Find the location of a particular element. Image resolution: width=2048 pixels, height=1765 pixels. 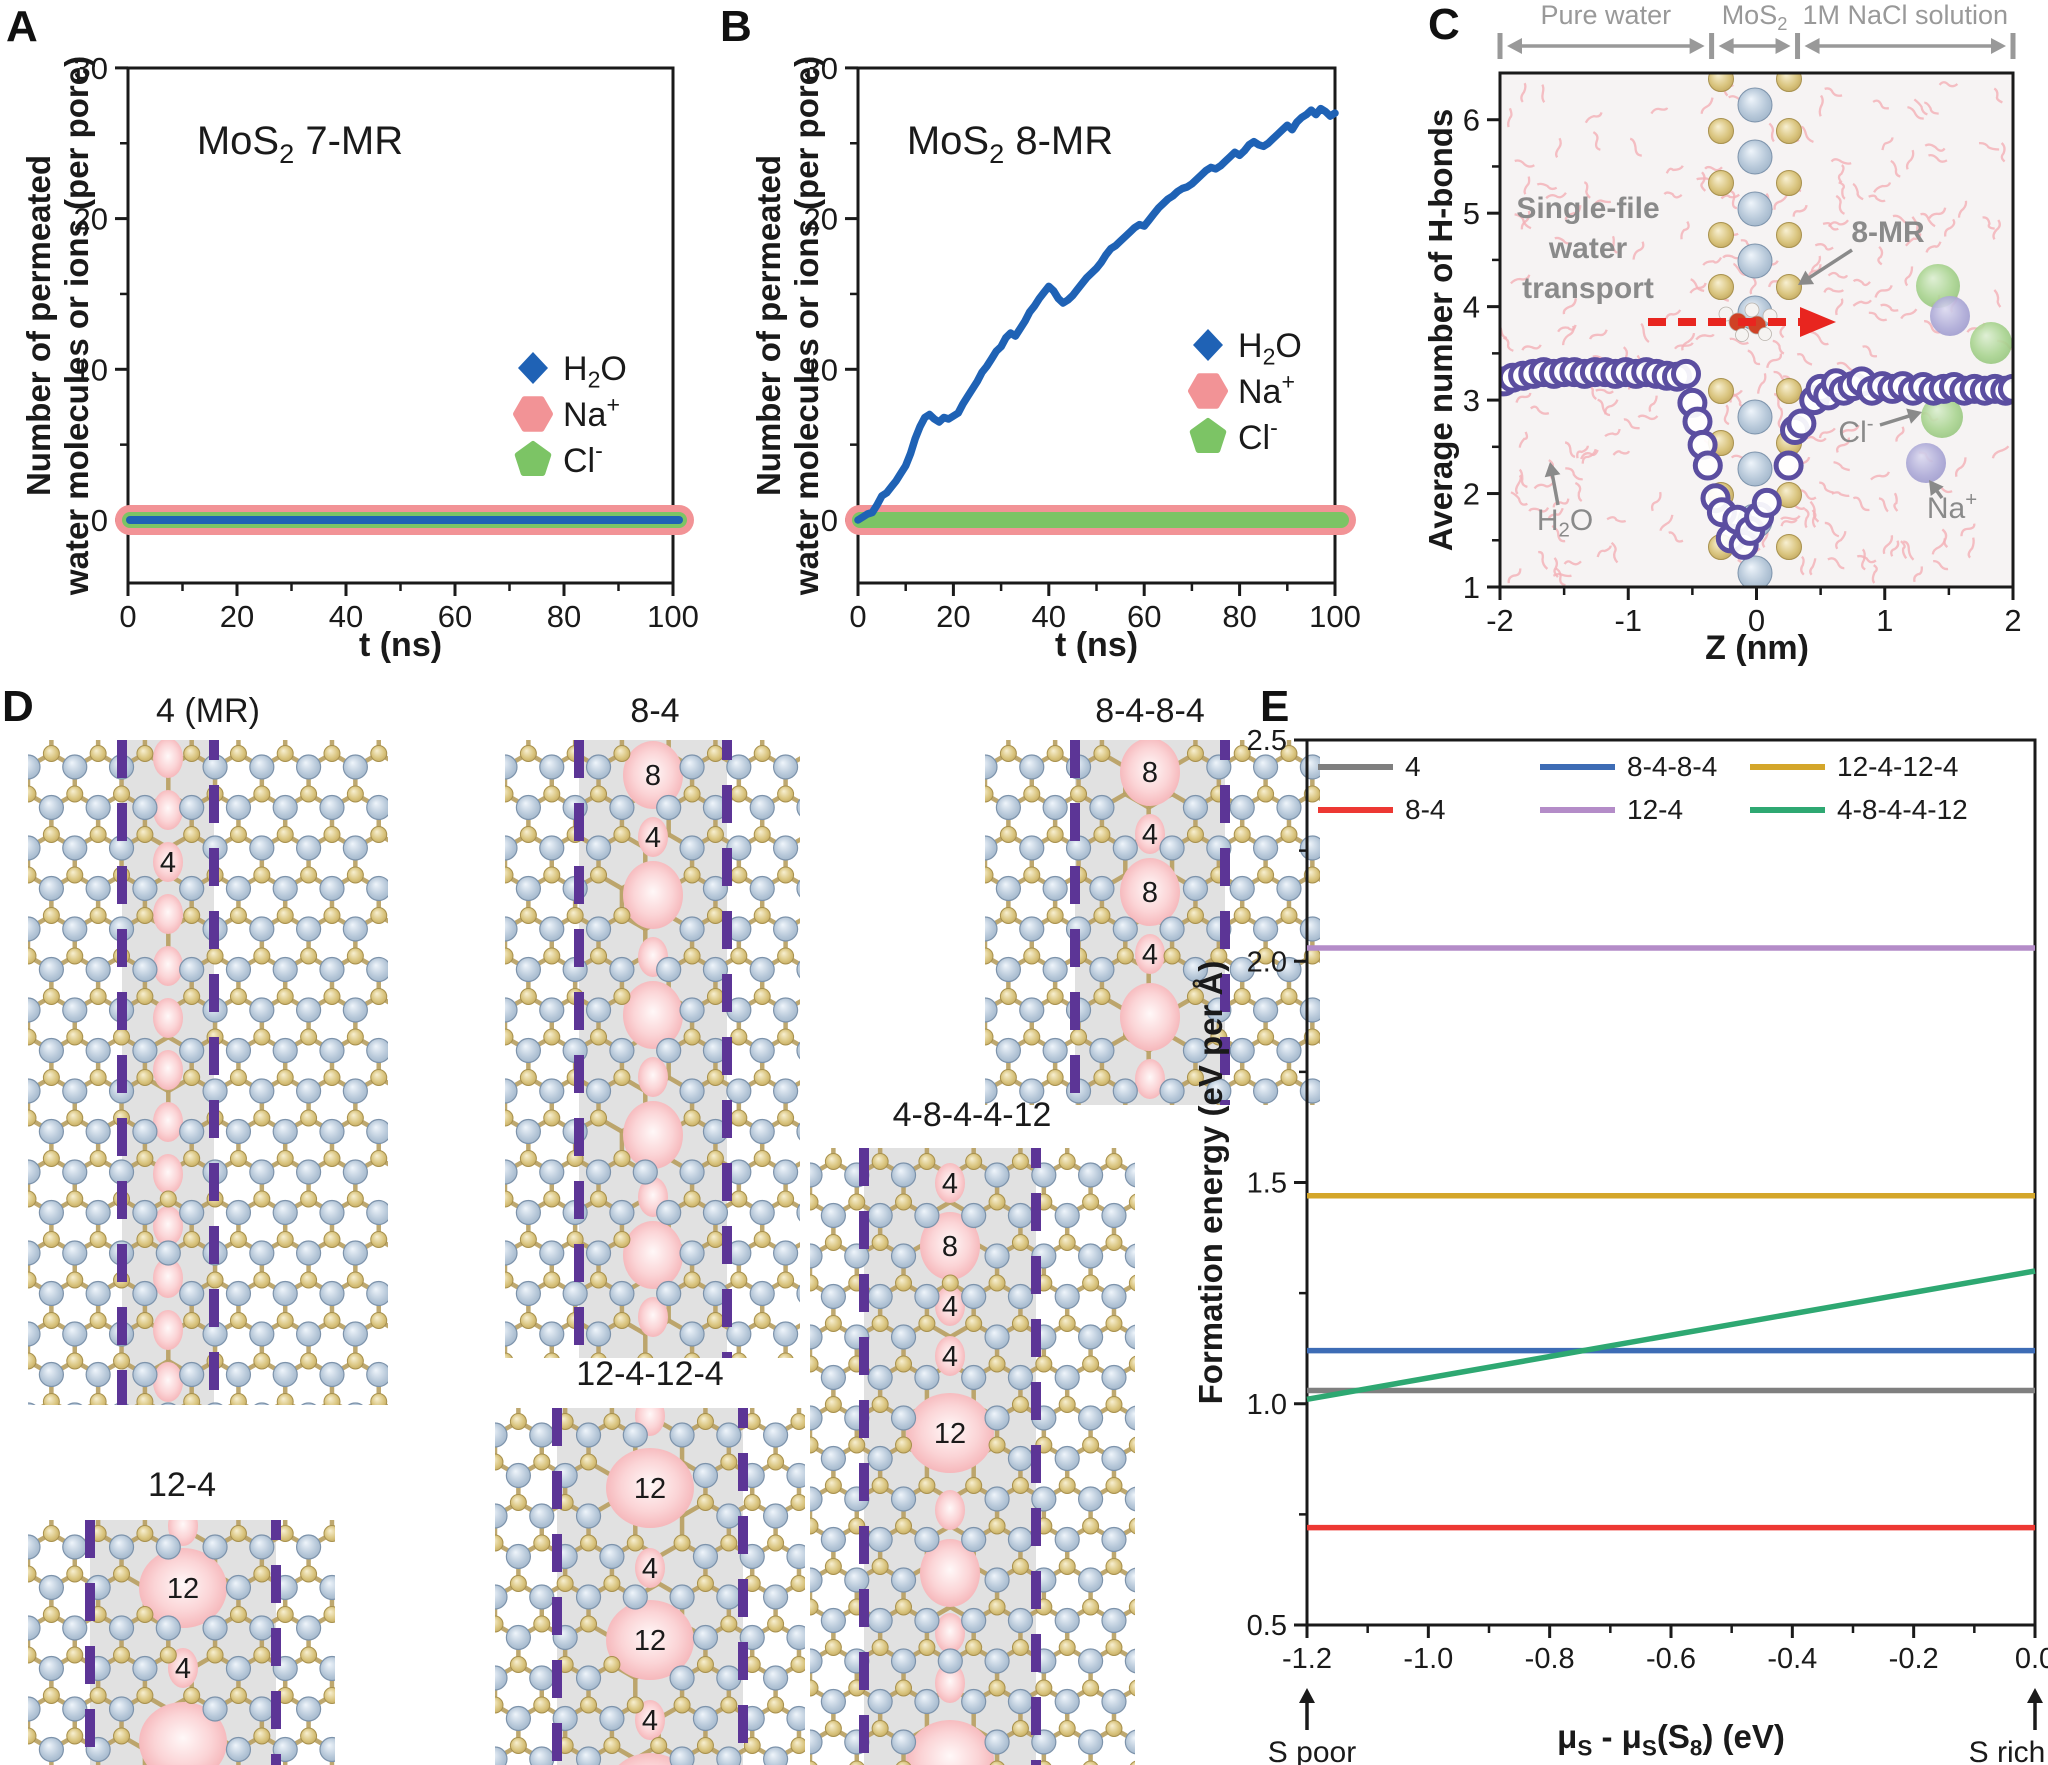

y-tick-label: 1 is located at coordinates (1471, 587).